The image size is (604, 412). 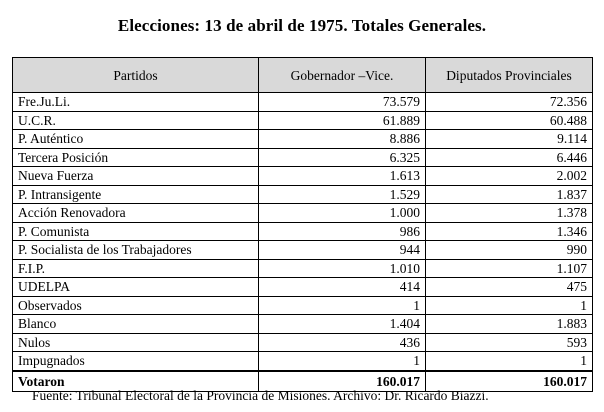 What do you see at coordinates (509, 380) in the screenshot?
I see `total-diputados: 160.017` at bounding box center [509, 380].